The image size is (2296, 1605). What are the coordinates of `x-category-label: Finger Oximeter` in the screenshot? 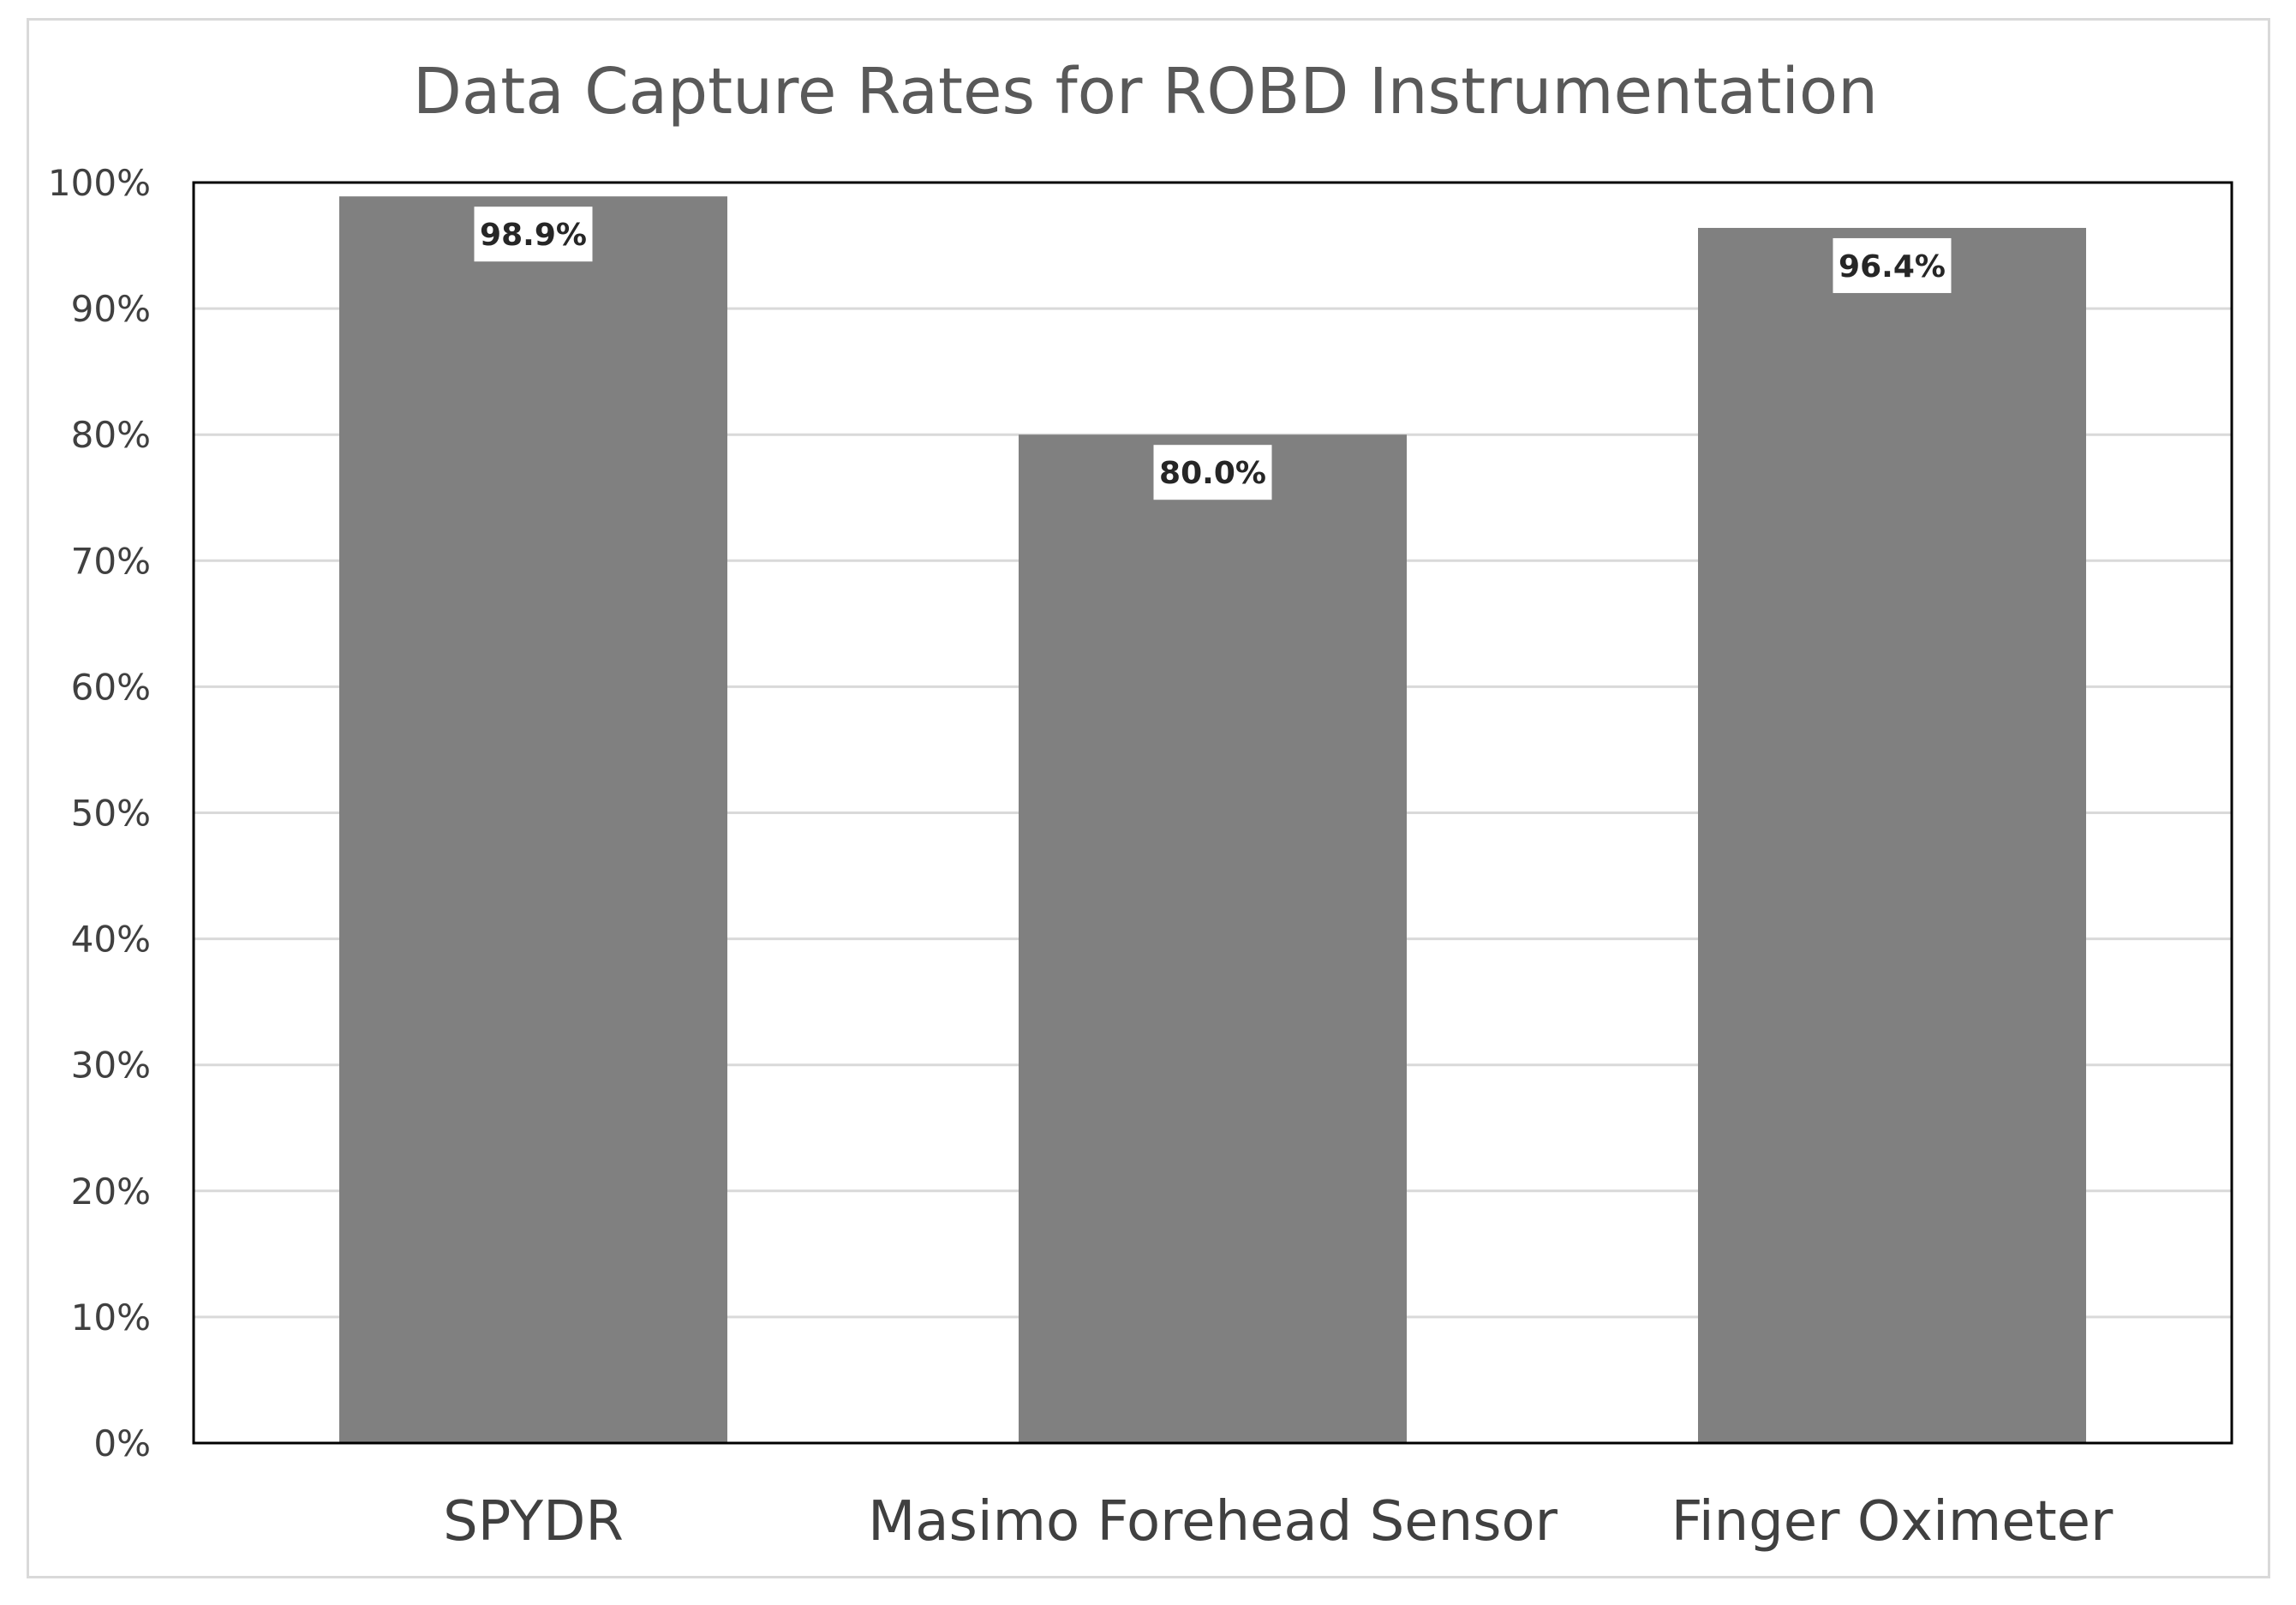 It's located at (1892, 1522).